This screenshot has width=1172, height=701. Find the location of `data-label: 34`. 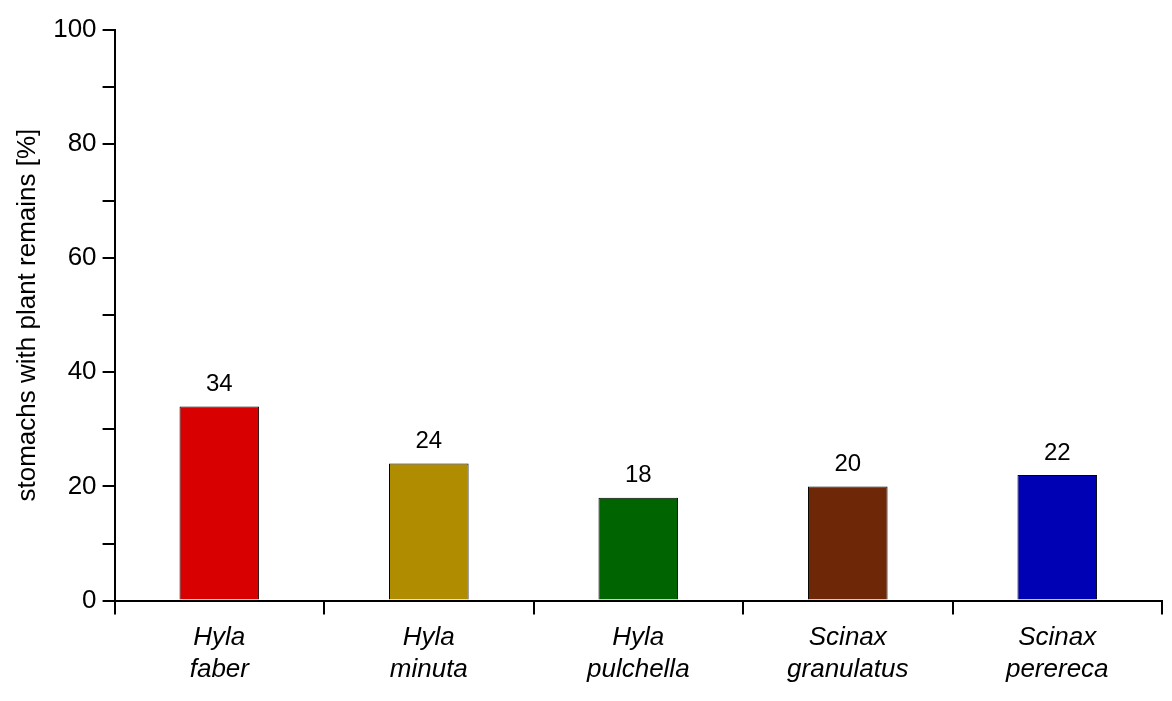

data-label: 34 is located at coordinates (219, 383).